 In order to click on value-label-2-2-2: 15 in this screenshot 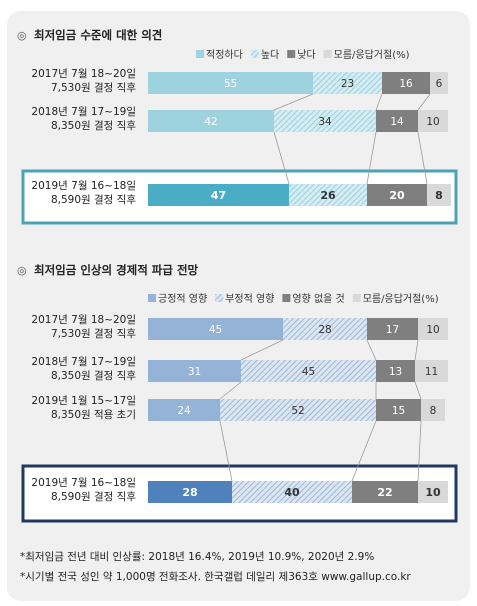, I will do `click(398, 411)`.